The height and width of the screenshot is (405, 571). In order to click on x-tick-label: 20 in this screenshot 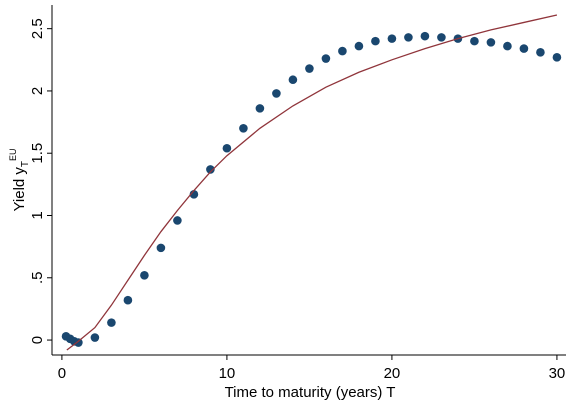, I will do `click(392, 373)`.